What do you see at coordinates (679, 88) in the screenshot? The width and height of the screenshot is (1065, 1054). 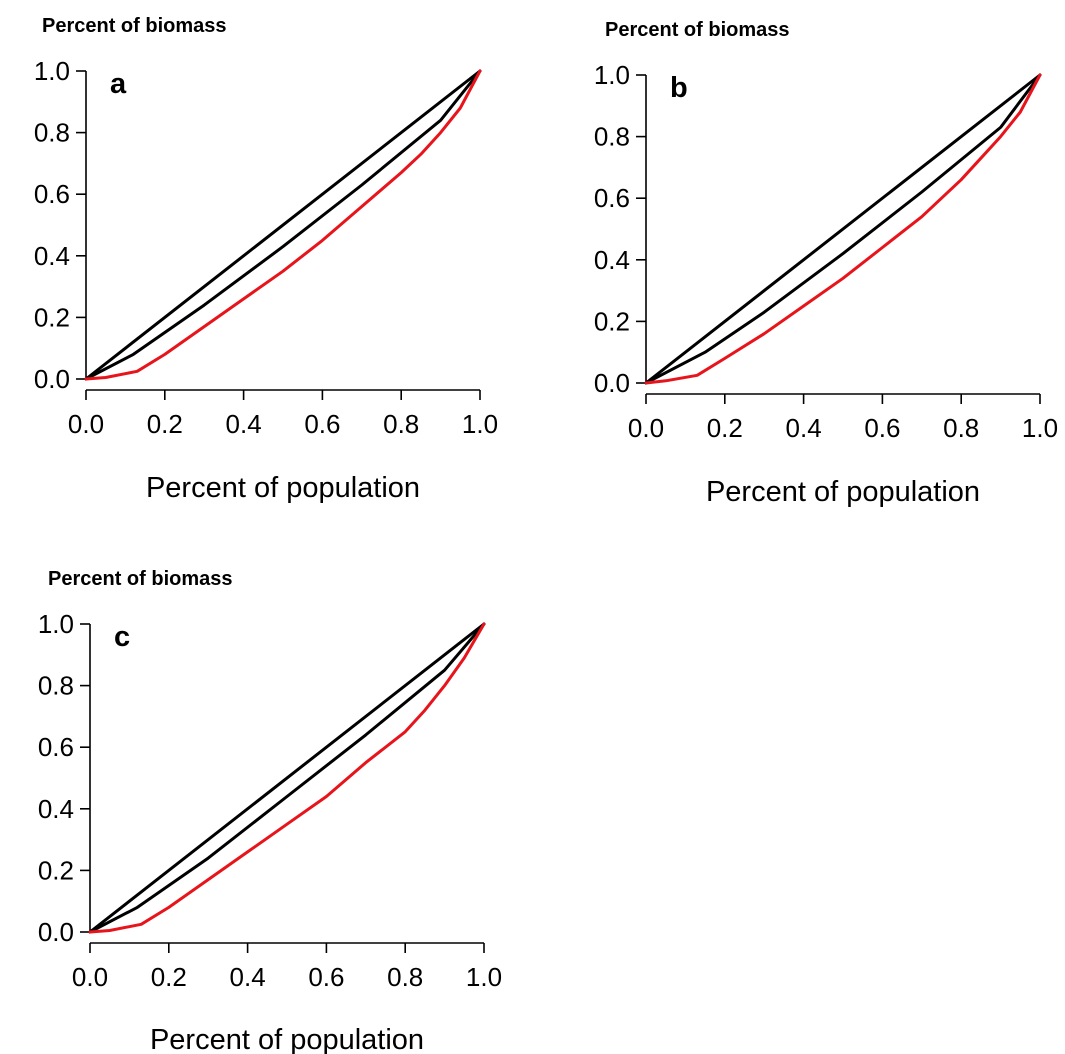 I see `panel-letter: b` at bounding box center [679, 88].